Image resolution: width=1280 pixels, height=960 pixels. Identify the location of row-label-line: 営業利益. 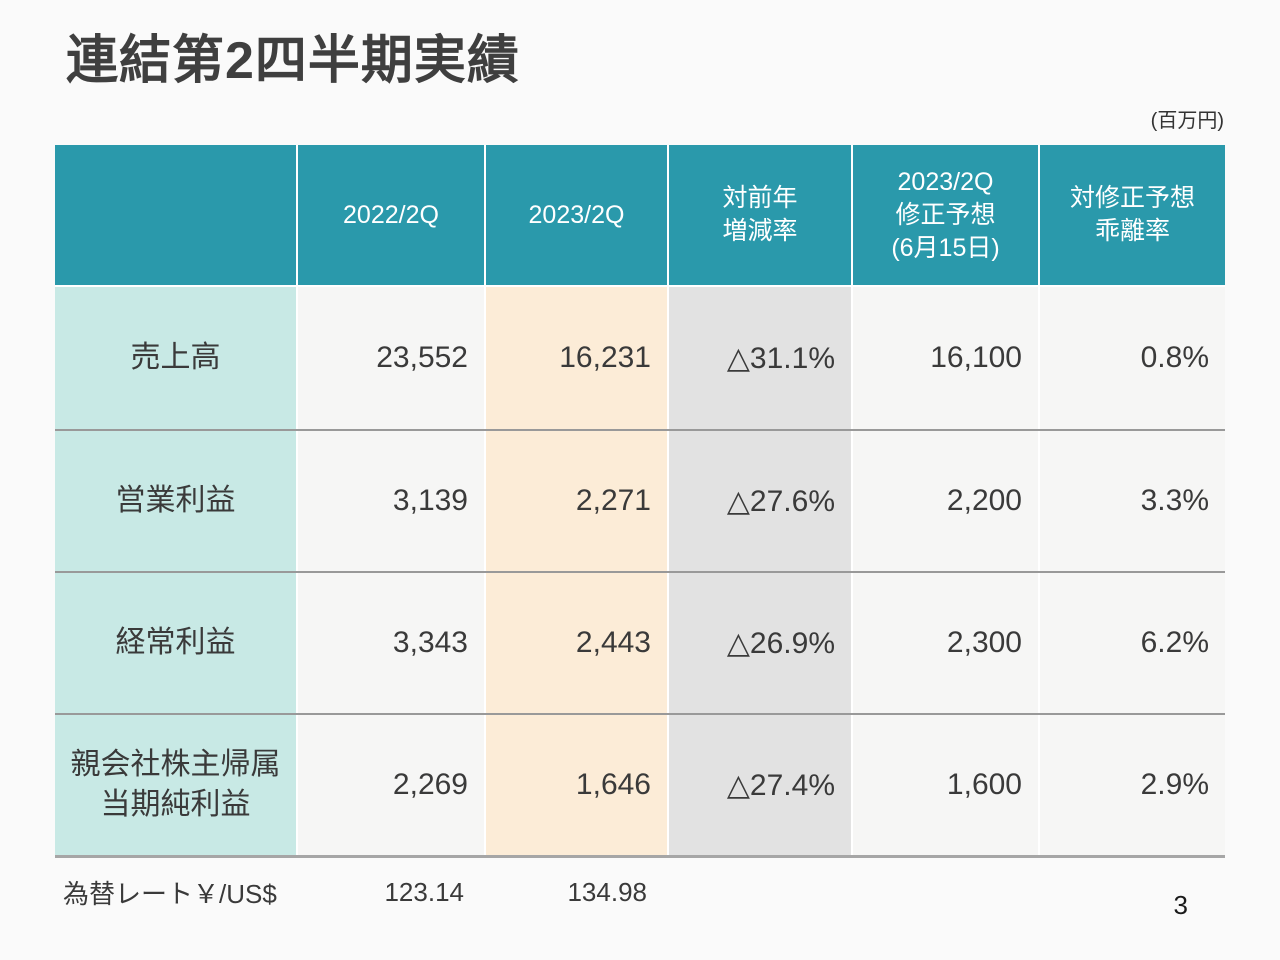
(175, 500).